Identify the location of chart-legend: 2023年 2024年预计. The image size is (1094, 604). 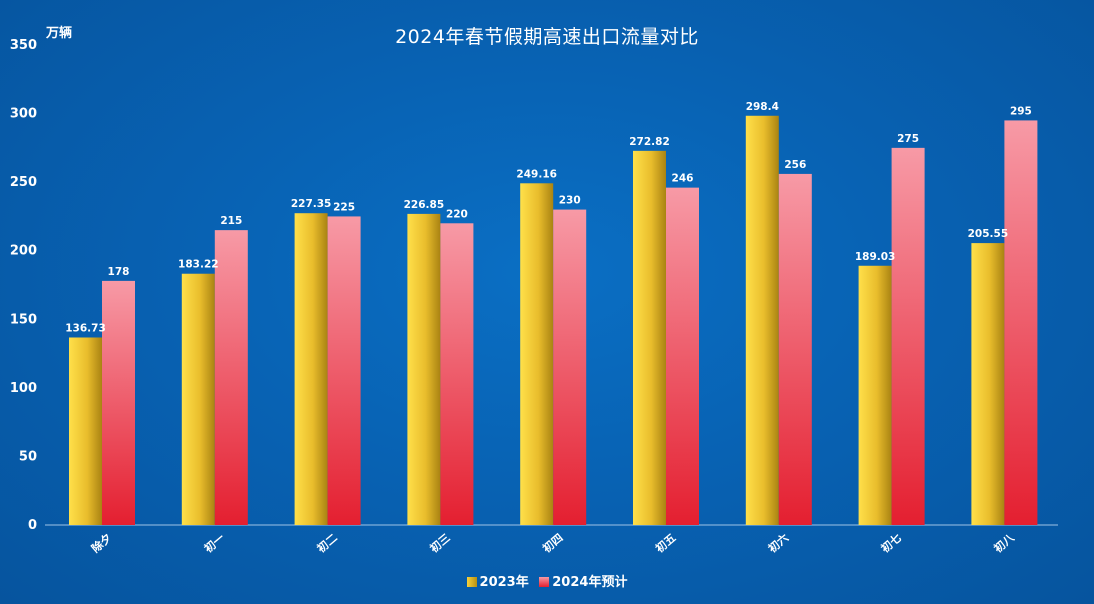
(547, 580).